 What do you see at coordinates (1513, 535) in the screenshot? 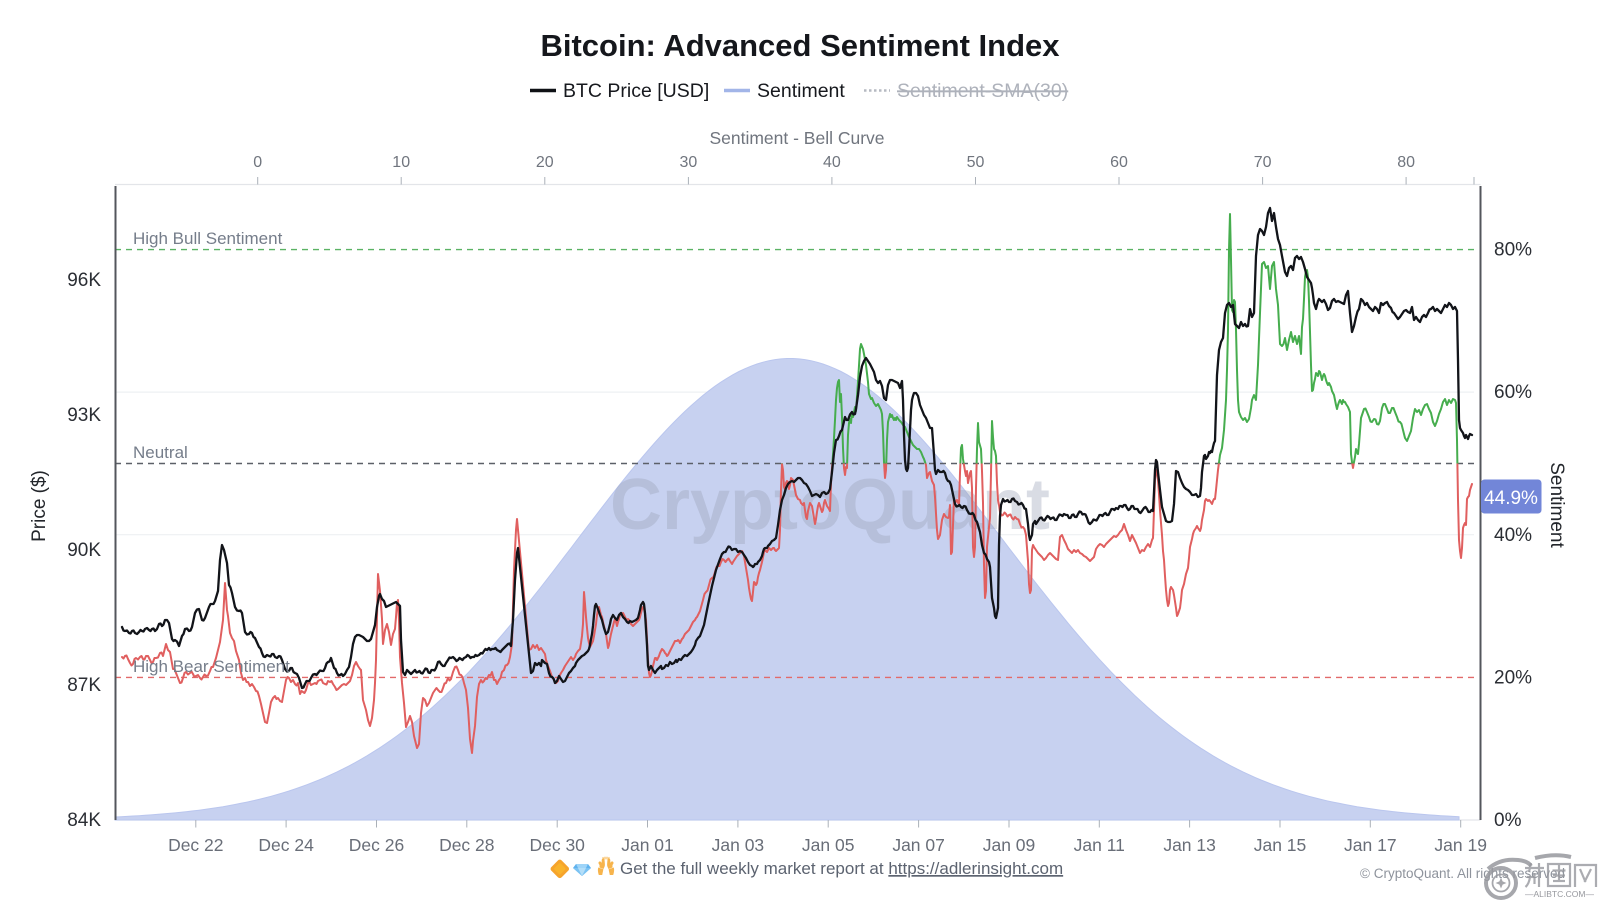
I see `svg-text: 40%` at bounding box center [1513, 535].